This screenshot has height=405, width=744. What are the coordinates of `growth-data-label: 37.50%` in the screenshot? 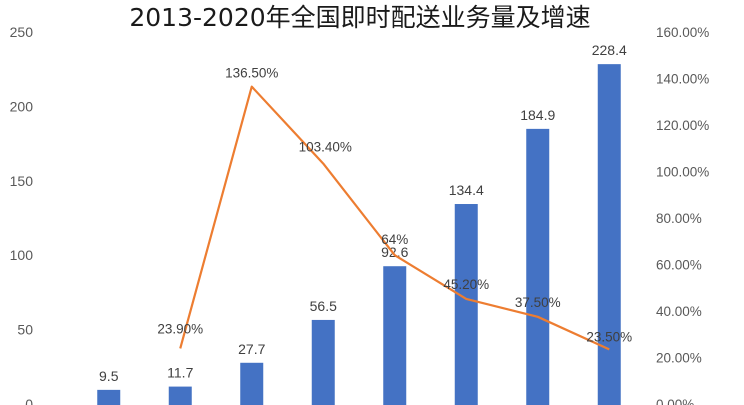 It's located at (538, 302).